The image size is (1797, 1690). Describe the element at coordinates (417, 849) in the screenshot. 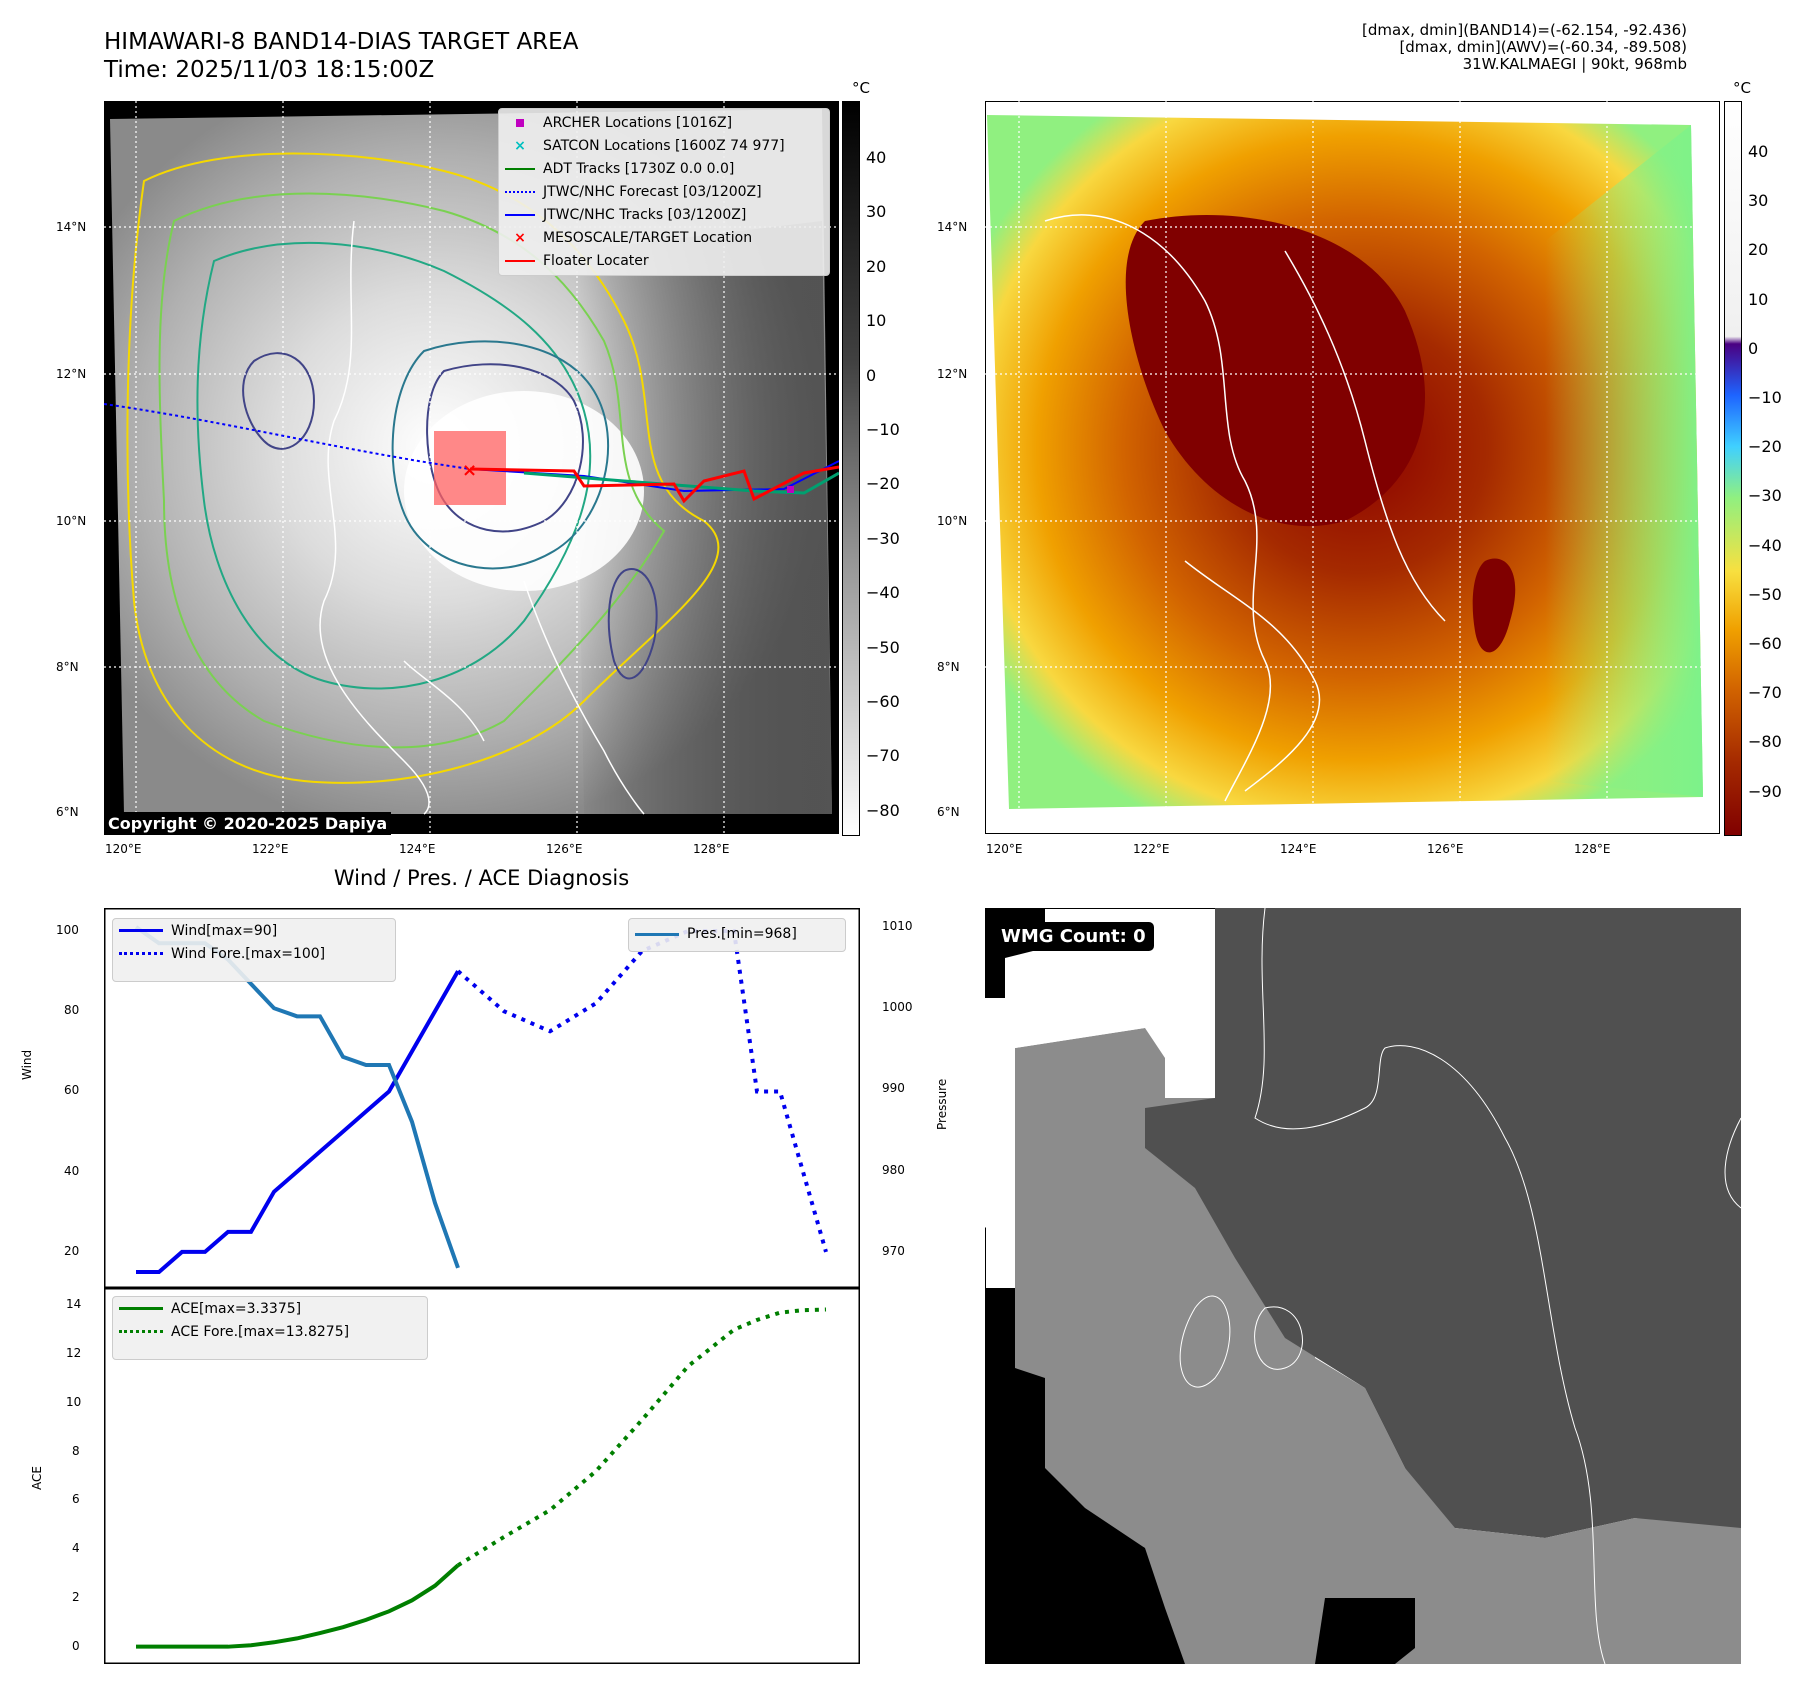

I see `left-lon-label: 124°E` at that location.